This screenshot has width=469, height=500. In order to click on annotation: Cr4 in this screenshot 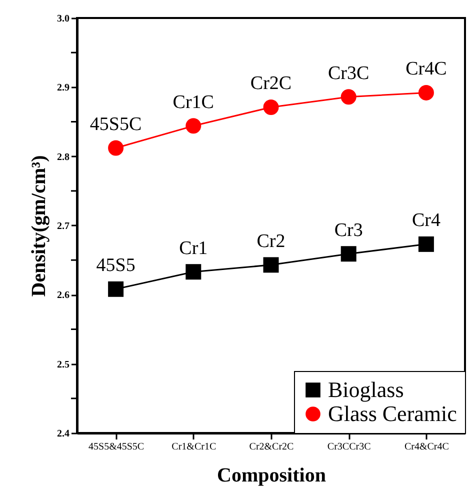, I will do `click(426, 221)`.